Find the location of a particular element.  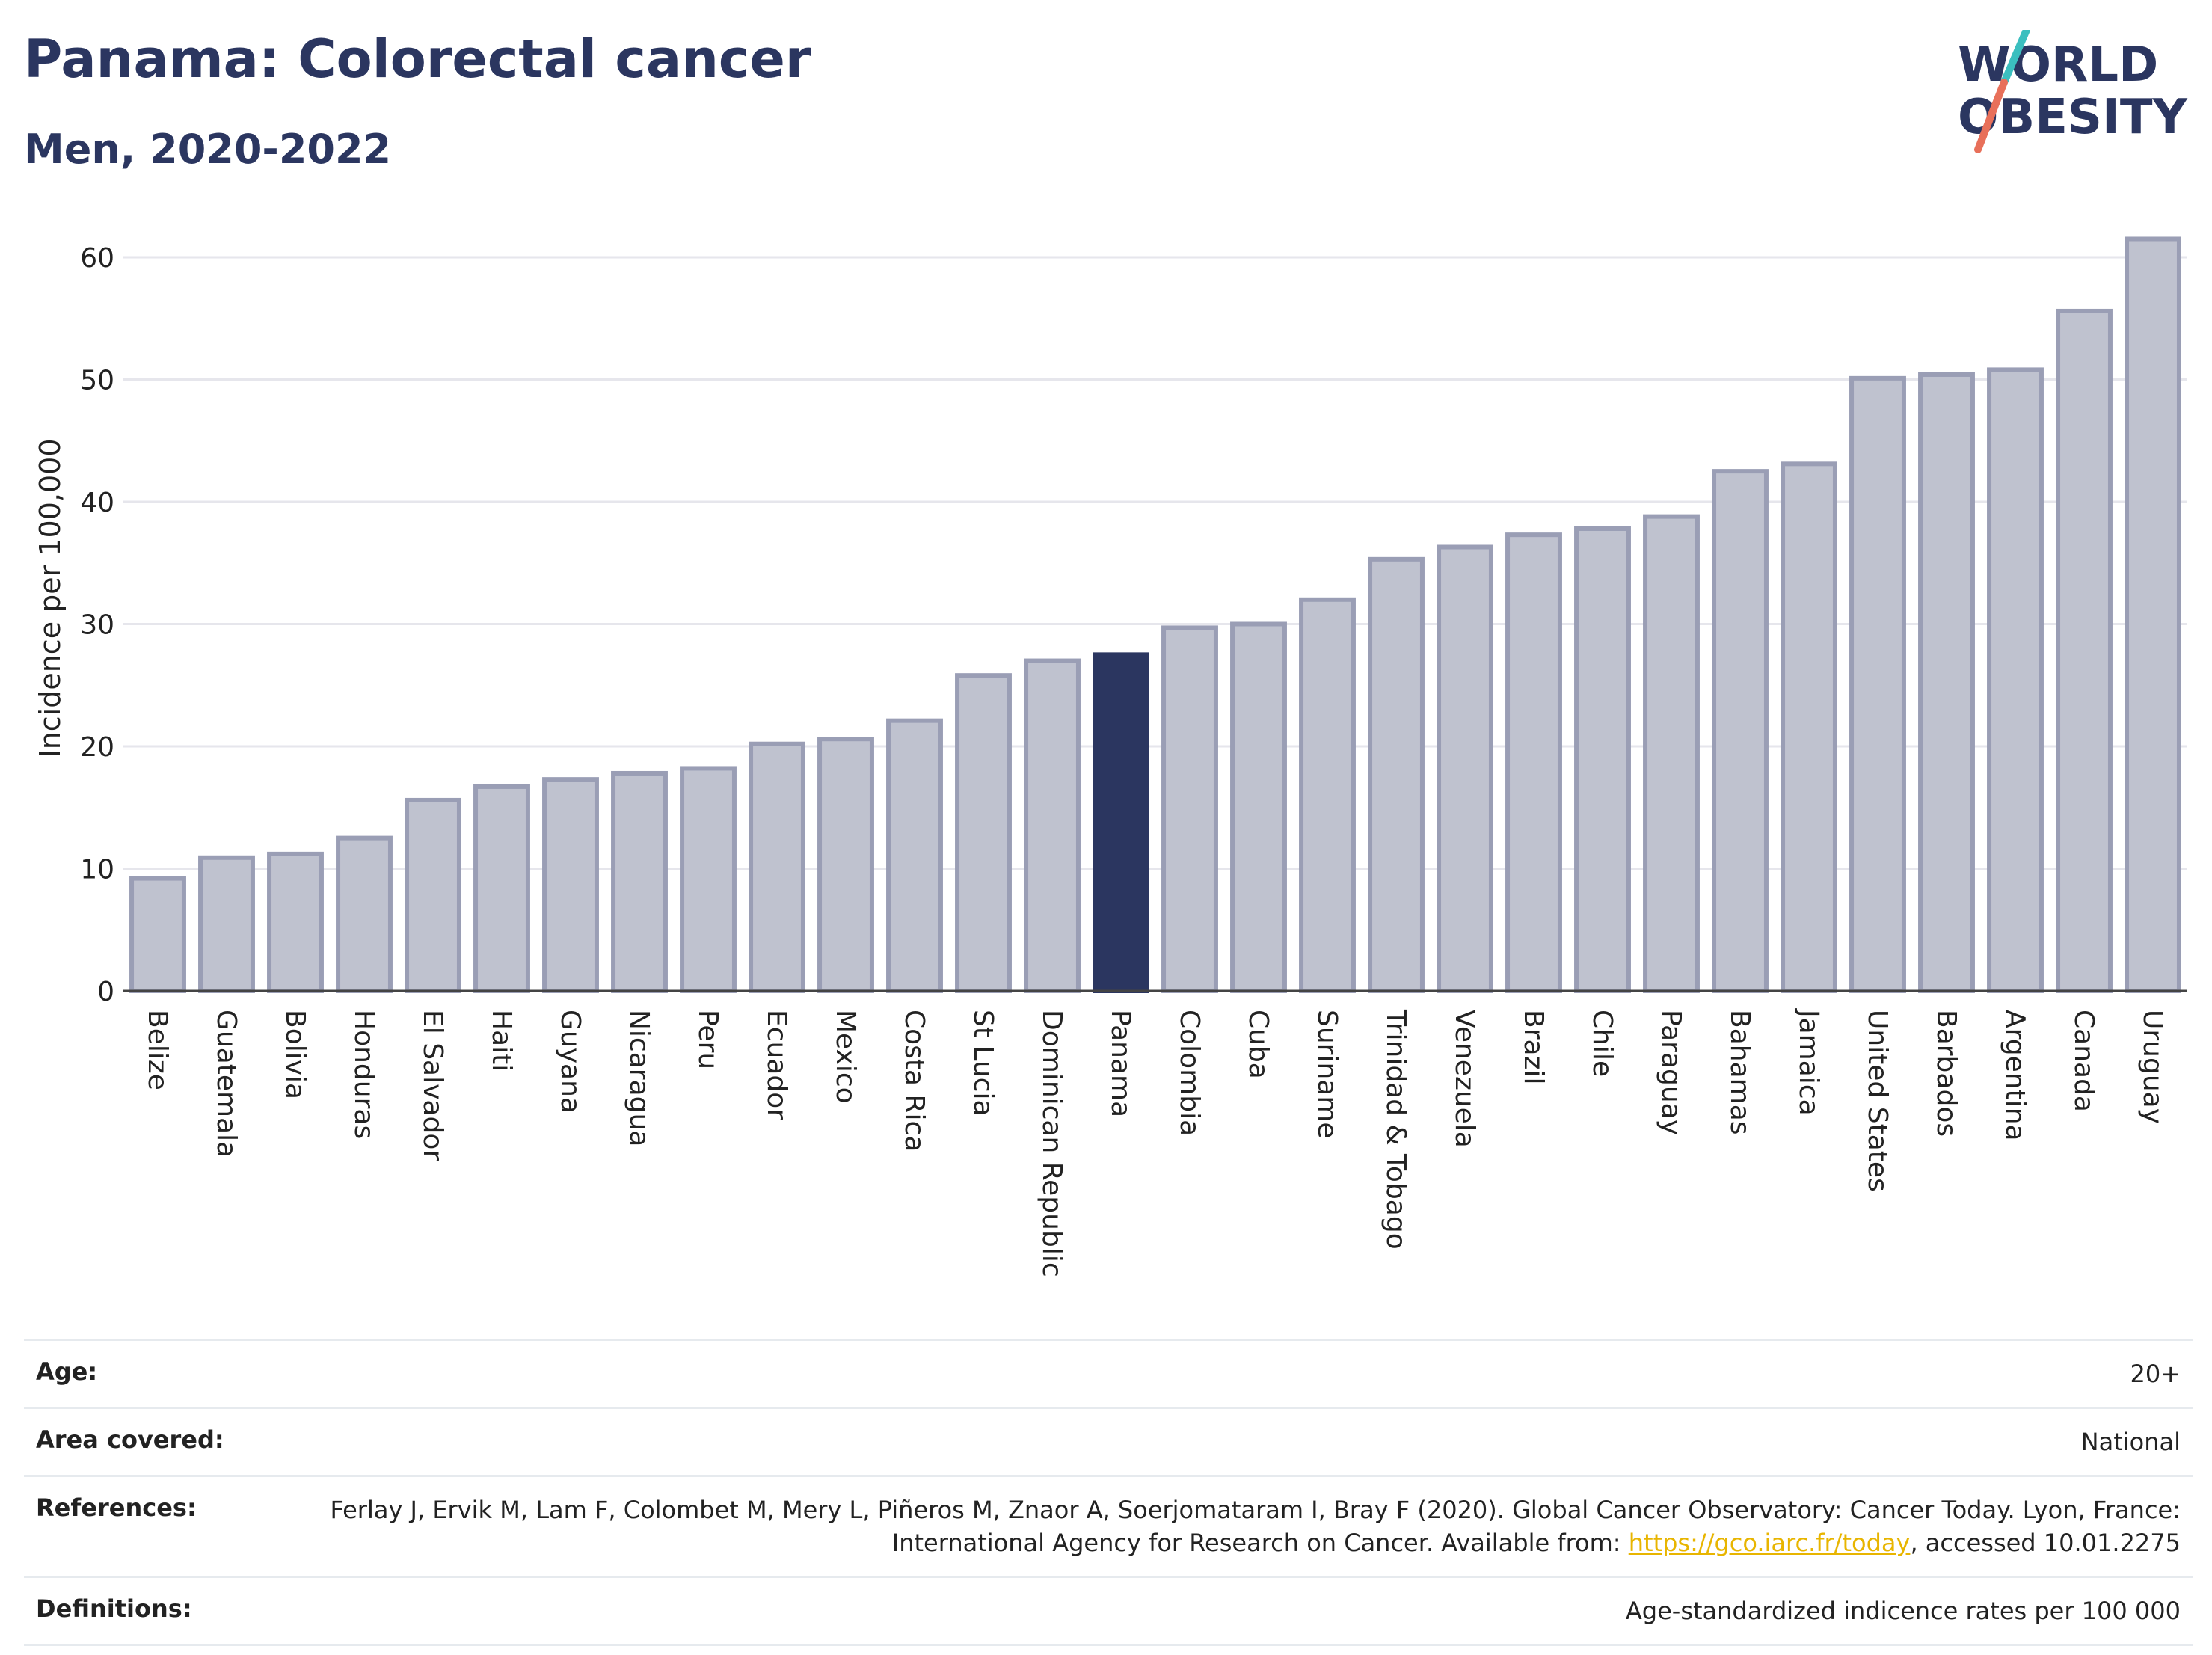

x-tick-label: Suriname is located at coordinates (1327, 1074).